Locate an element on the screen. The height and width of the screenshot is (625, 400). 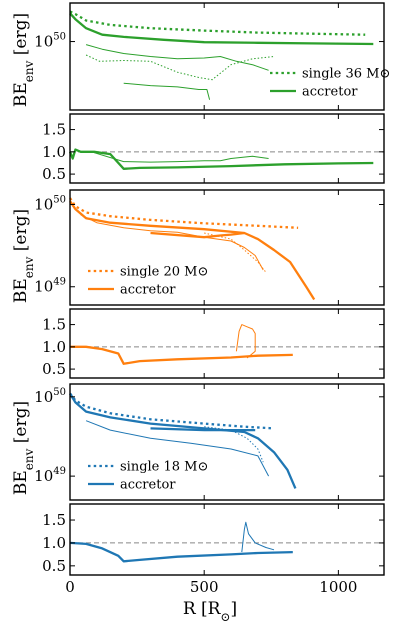
legend: single 18 M⊙ accretor is located at coordinates (148, 476).